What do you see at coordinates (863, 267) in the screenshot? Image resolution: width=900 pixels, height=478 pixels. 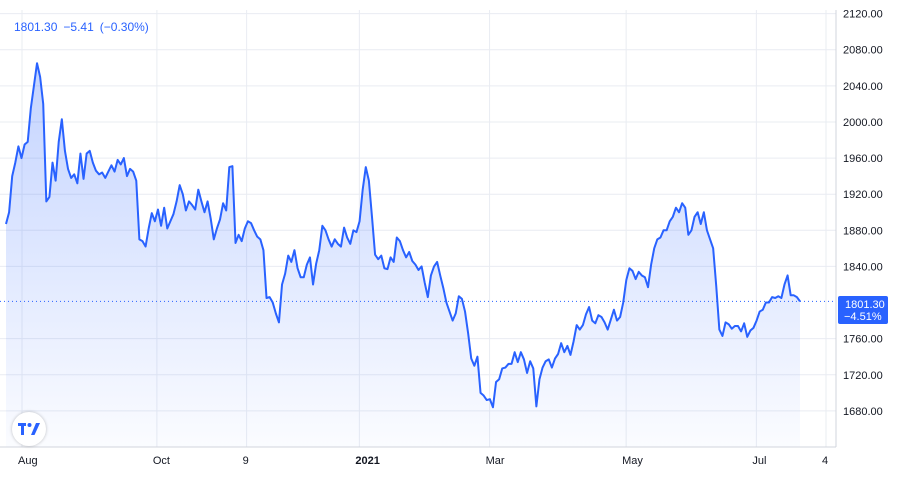 I see `y-tick-label: 1840.00` at bounding box center [863, 267].